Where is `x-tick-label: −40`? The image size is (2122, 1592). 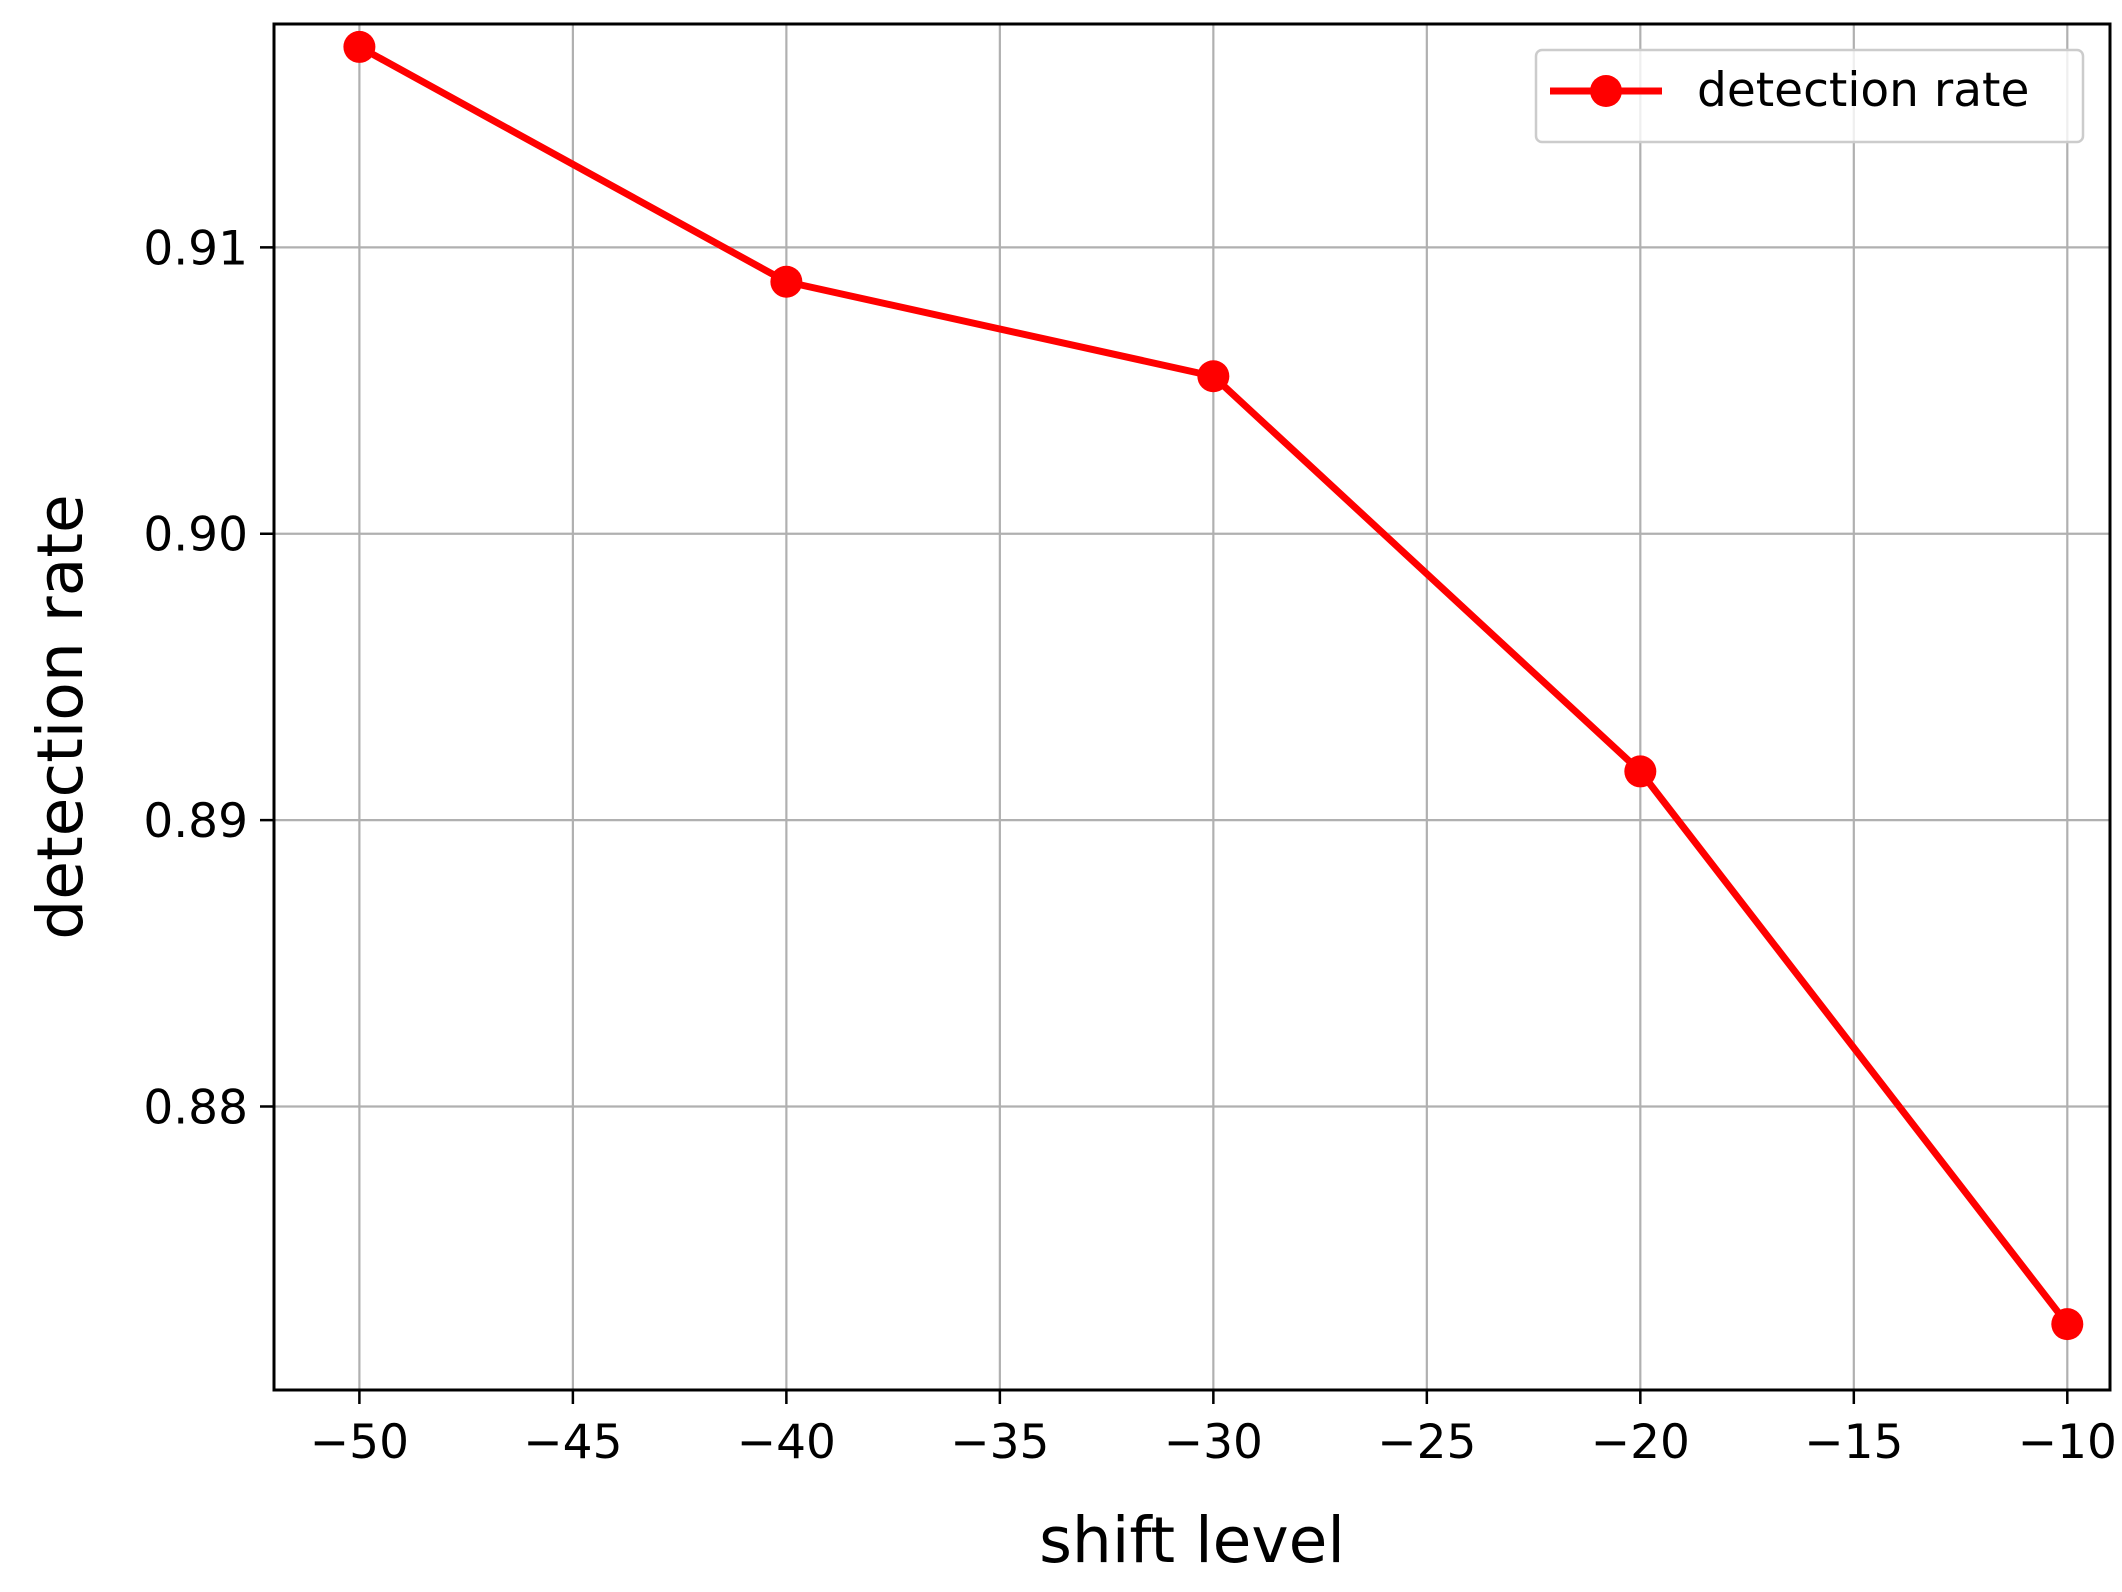
x-tick-label: −40 is located at coordinates (786, 1442).